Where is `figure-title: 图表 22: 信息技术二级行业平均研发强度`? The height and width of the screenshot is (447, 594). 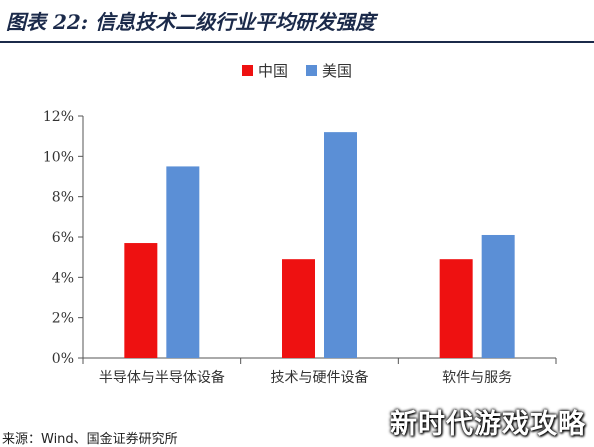 figure-title: 图表 22: 信息技术二级行业平均研发强度 is located at coordinates (191, 22).